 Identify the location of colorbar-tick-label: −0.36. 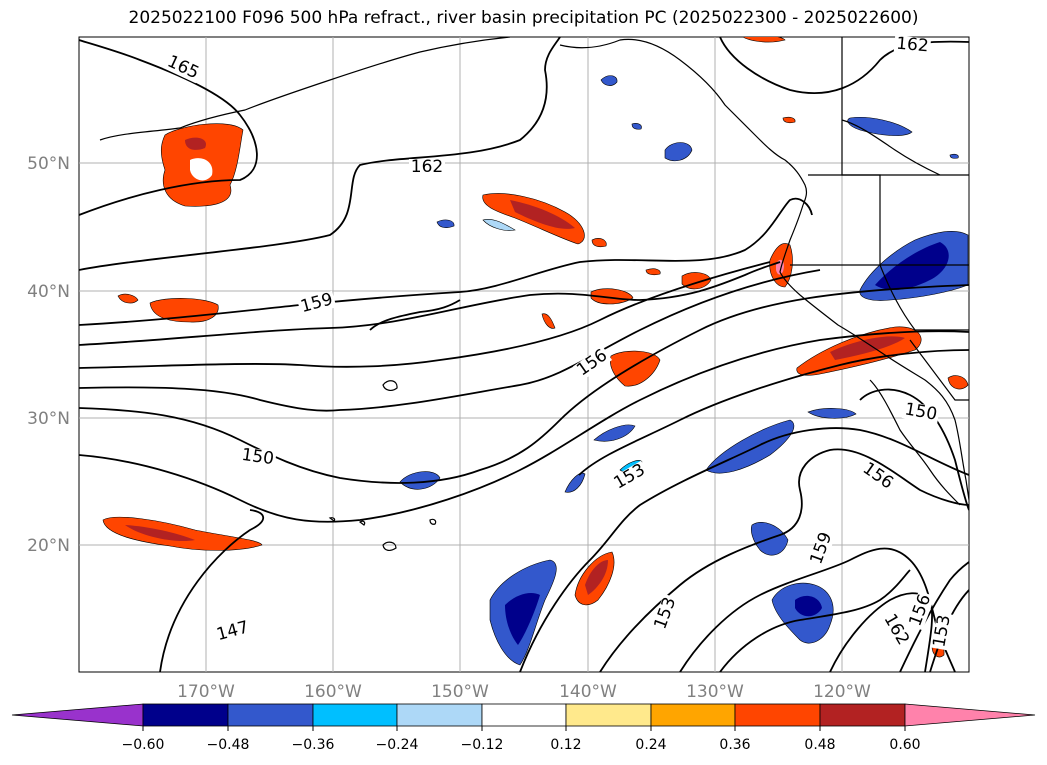
(313, 745).